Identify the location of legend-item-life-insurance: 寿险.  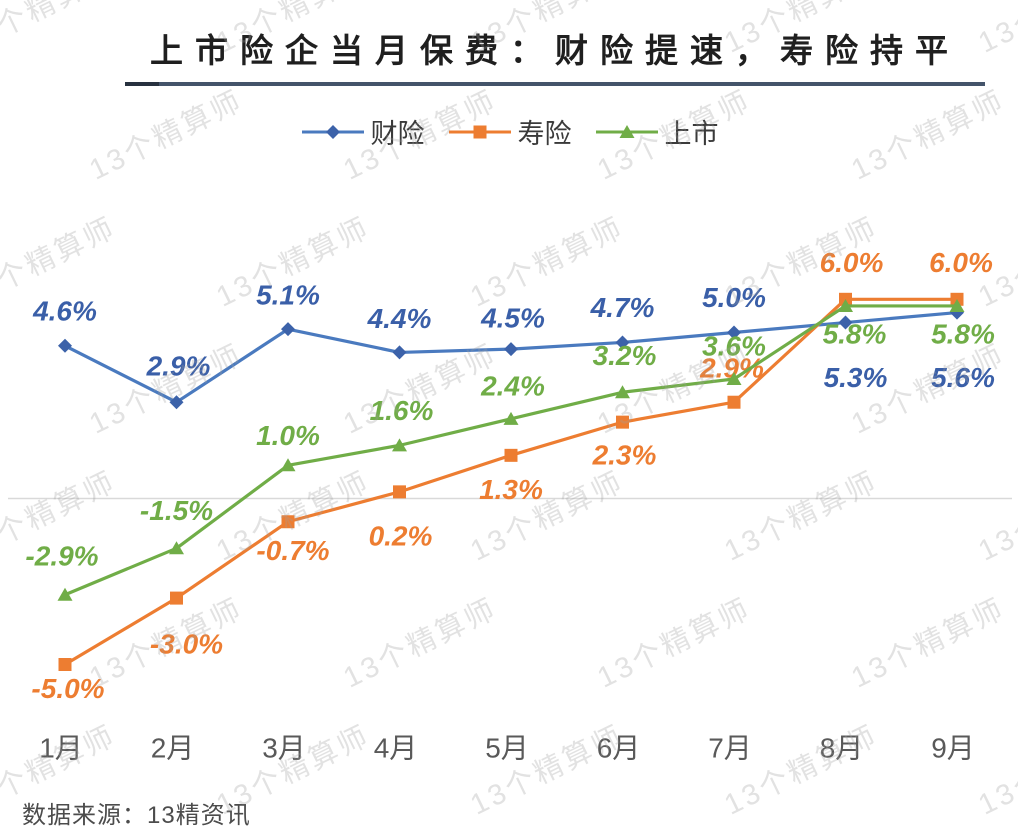
(509, 131).